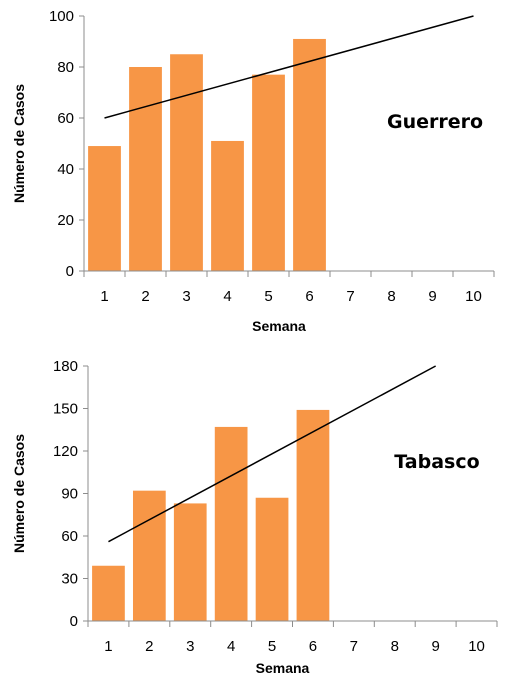 The image size is (508, 683). I want to click on chart1-y-tick-label-180: 180, so click(65, 366).